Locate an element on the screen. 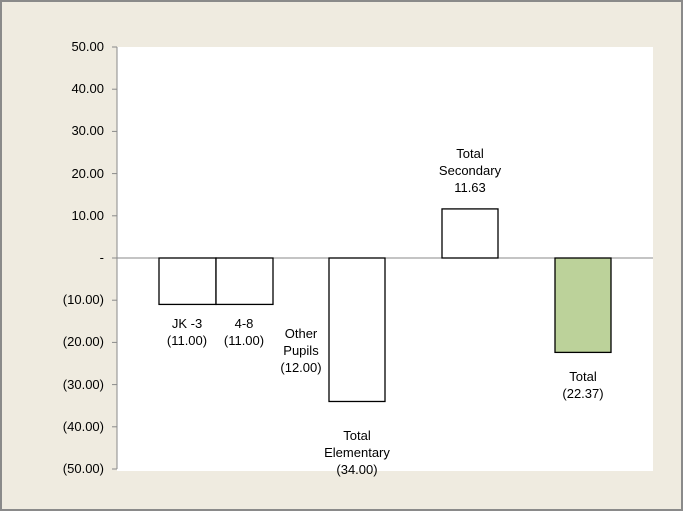 This screenshot has width=683, height=511. bar-total-secondary is located at coordinates (470, 233).